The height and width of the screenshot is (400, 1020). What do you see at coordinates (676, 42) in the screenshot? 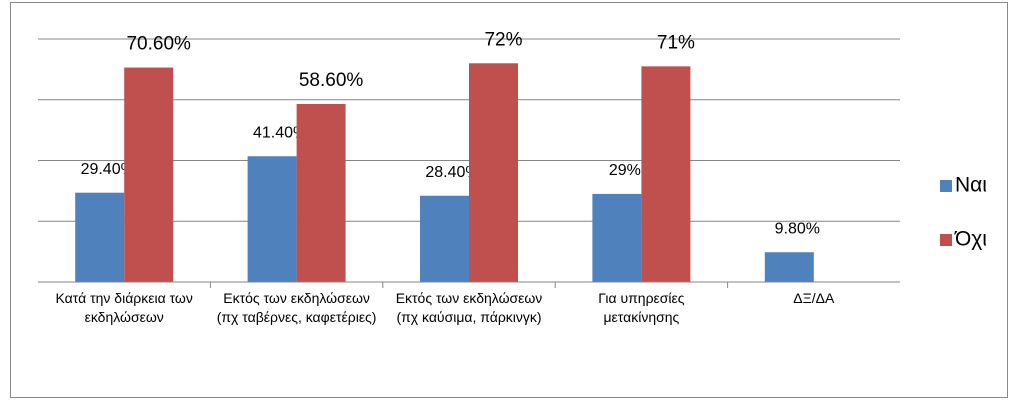
I see `data-label: 71%` at bounding box center [676, 42].